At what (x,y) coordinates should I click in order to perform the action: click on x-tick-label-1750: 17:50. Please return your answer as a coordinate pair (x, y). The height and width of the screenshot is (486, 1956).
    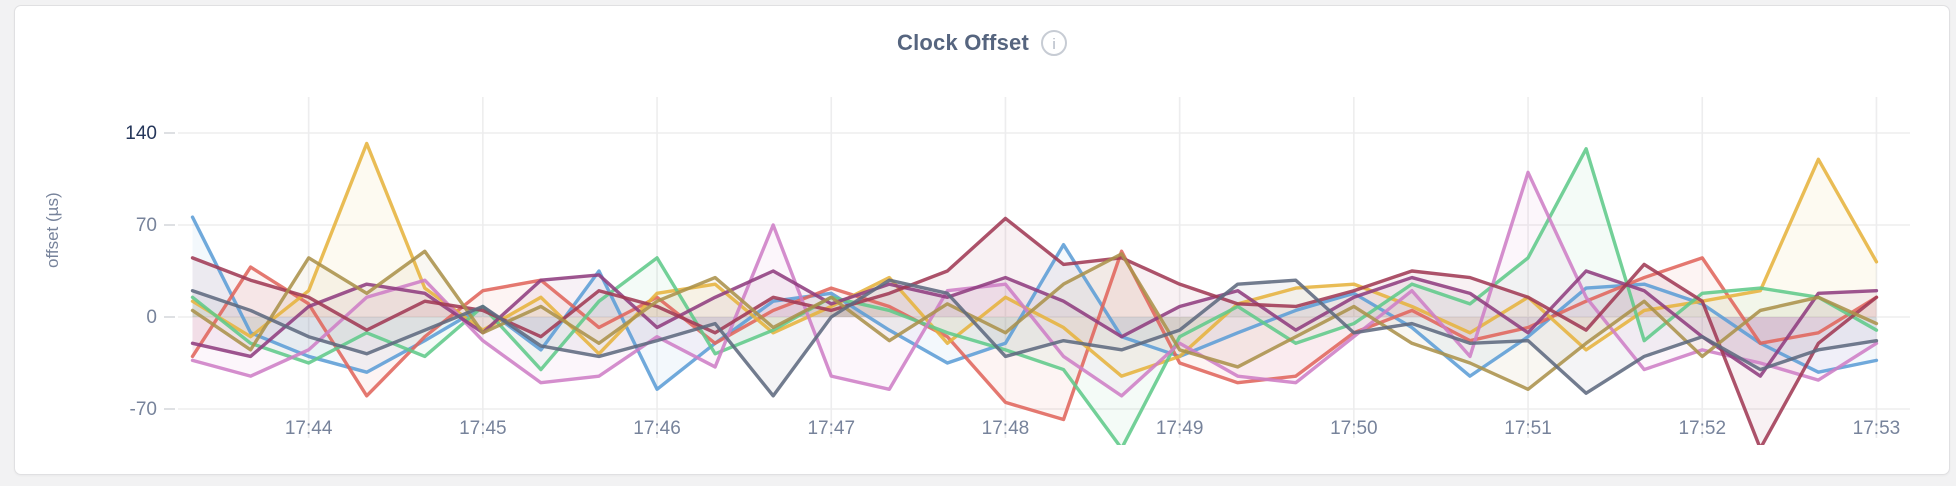
    Looking at the image, I should click on (1354, 428).